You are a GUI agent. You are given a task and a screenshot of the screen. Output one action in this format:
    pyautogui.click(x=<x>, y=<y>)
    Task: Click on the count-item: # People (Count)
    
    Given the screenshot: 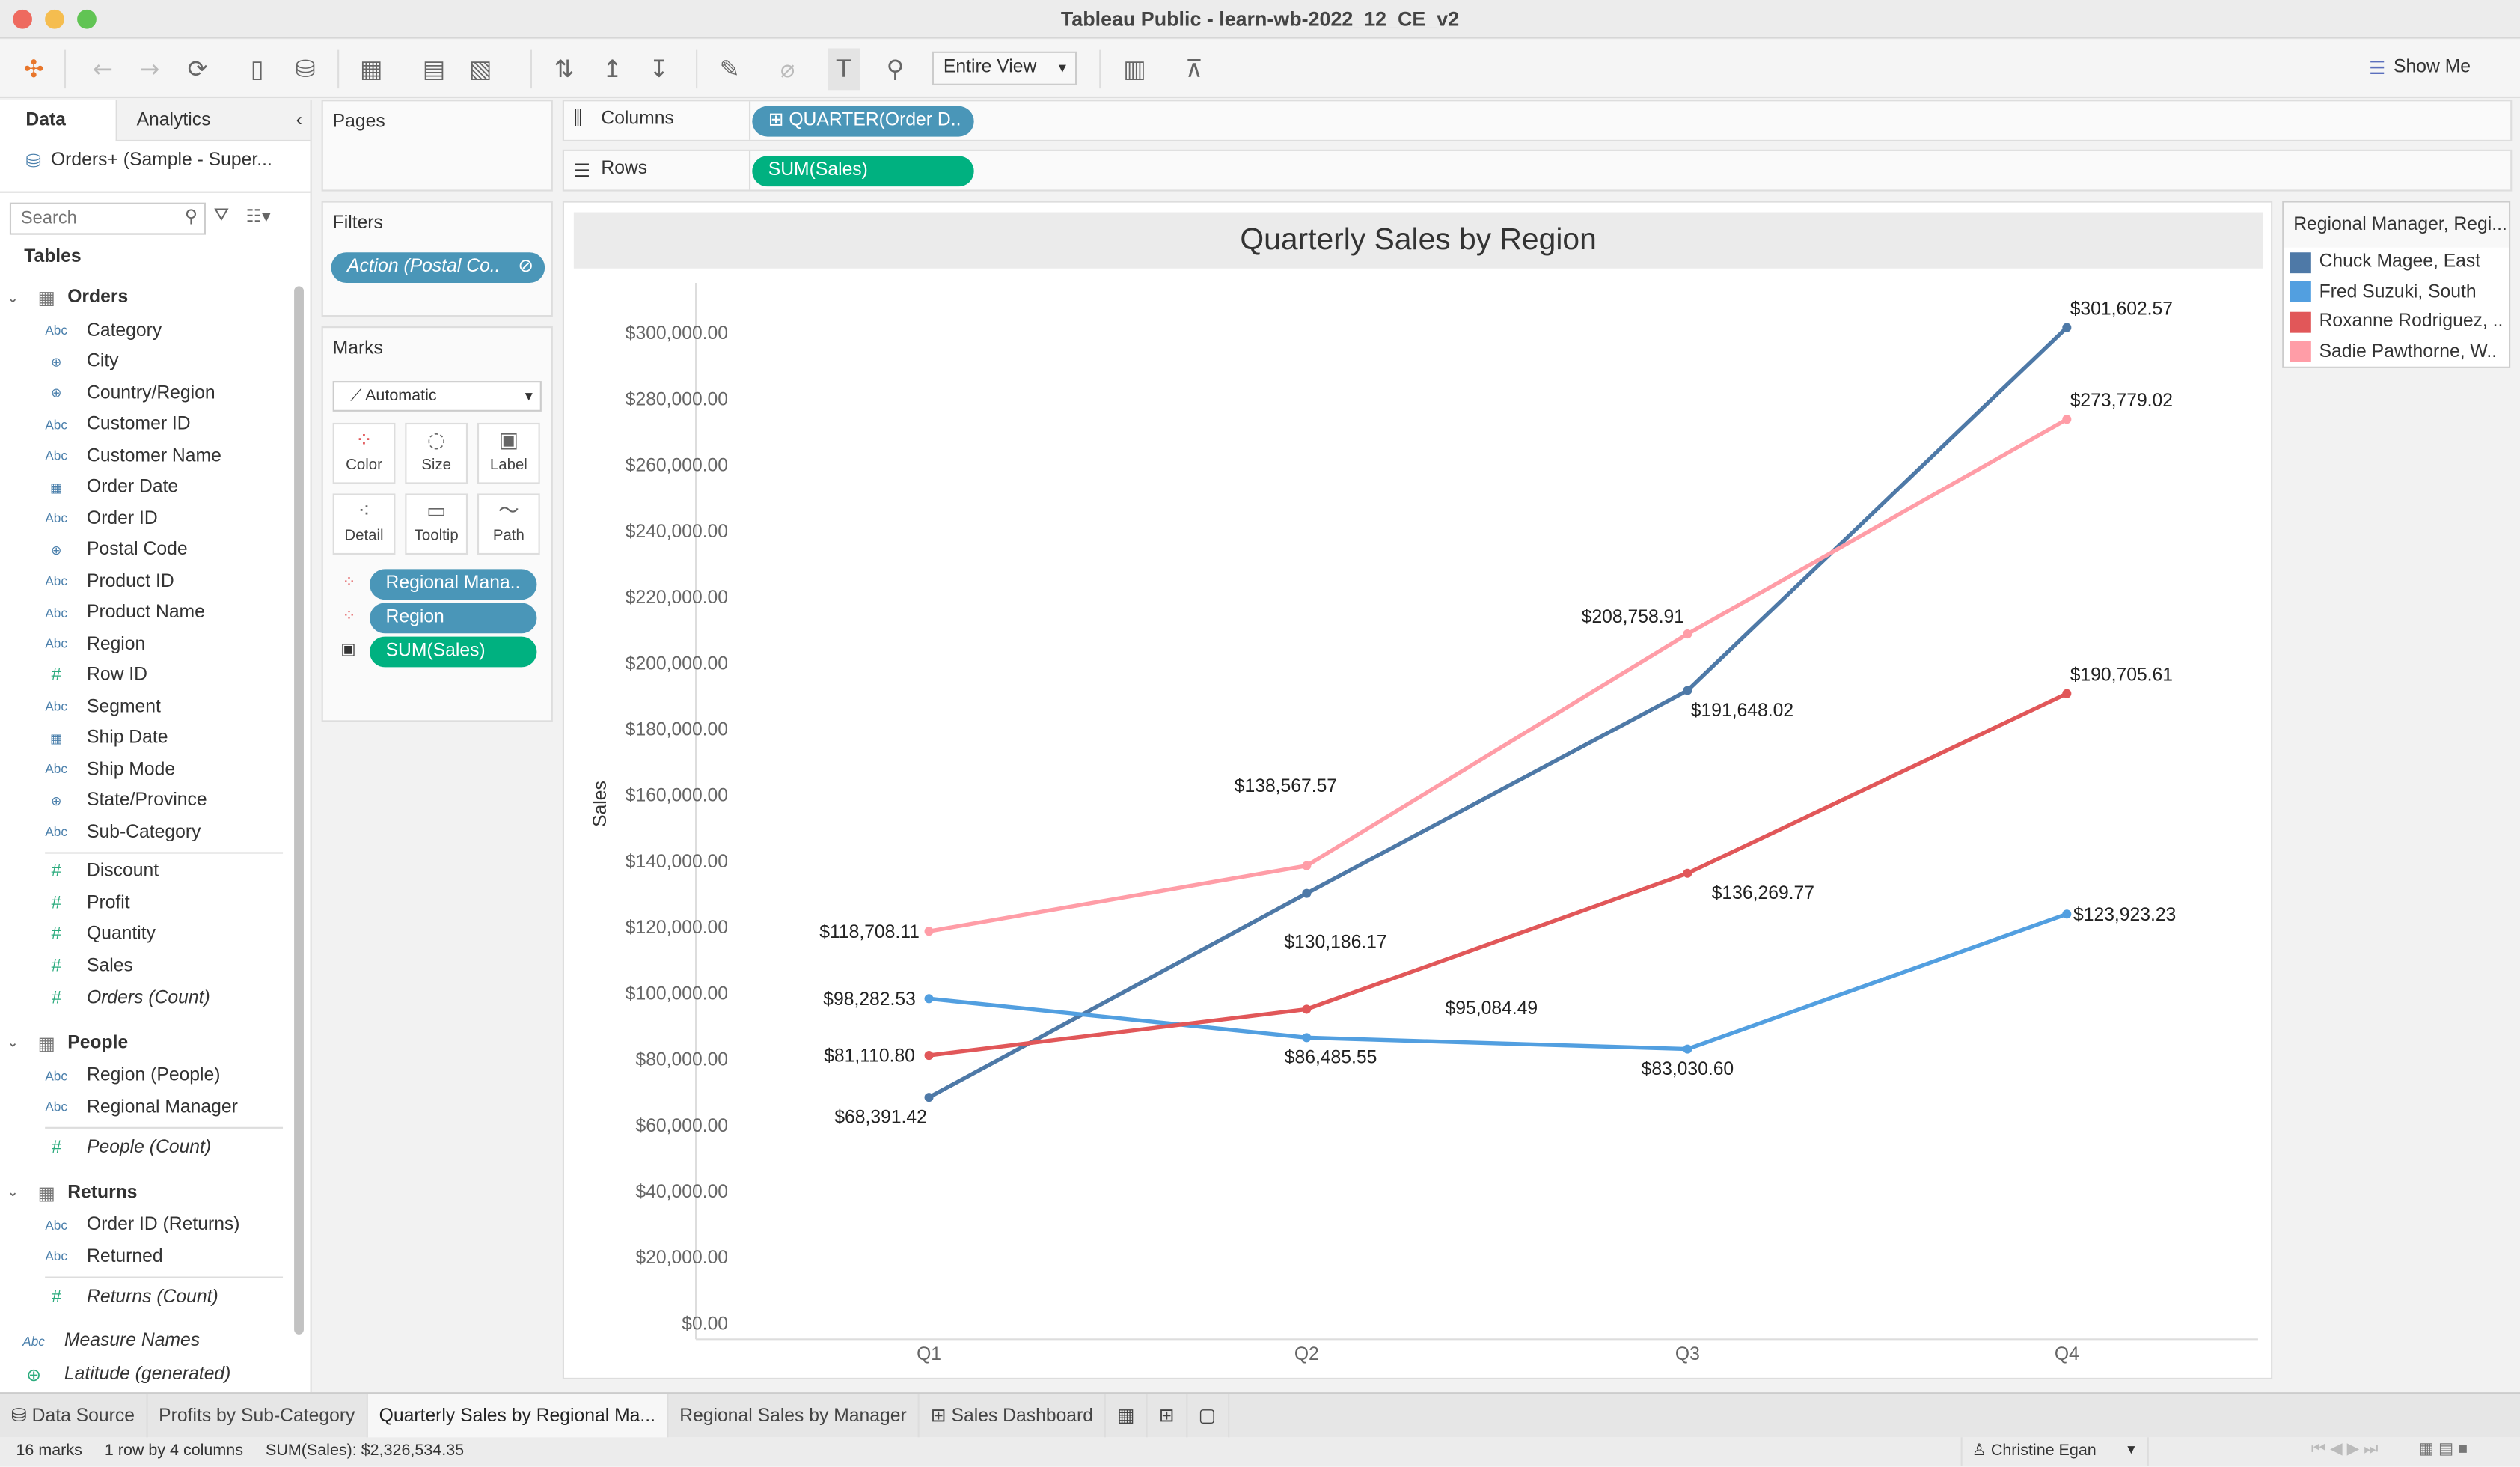 What is the action you would take?
    pyautogui.click(x=141, y=1148)
    